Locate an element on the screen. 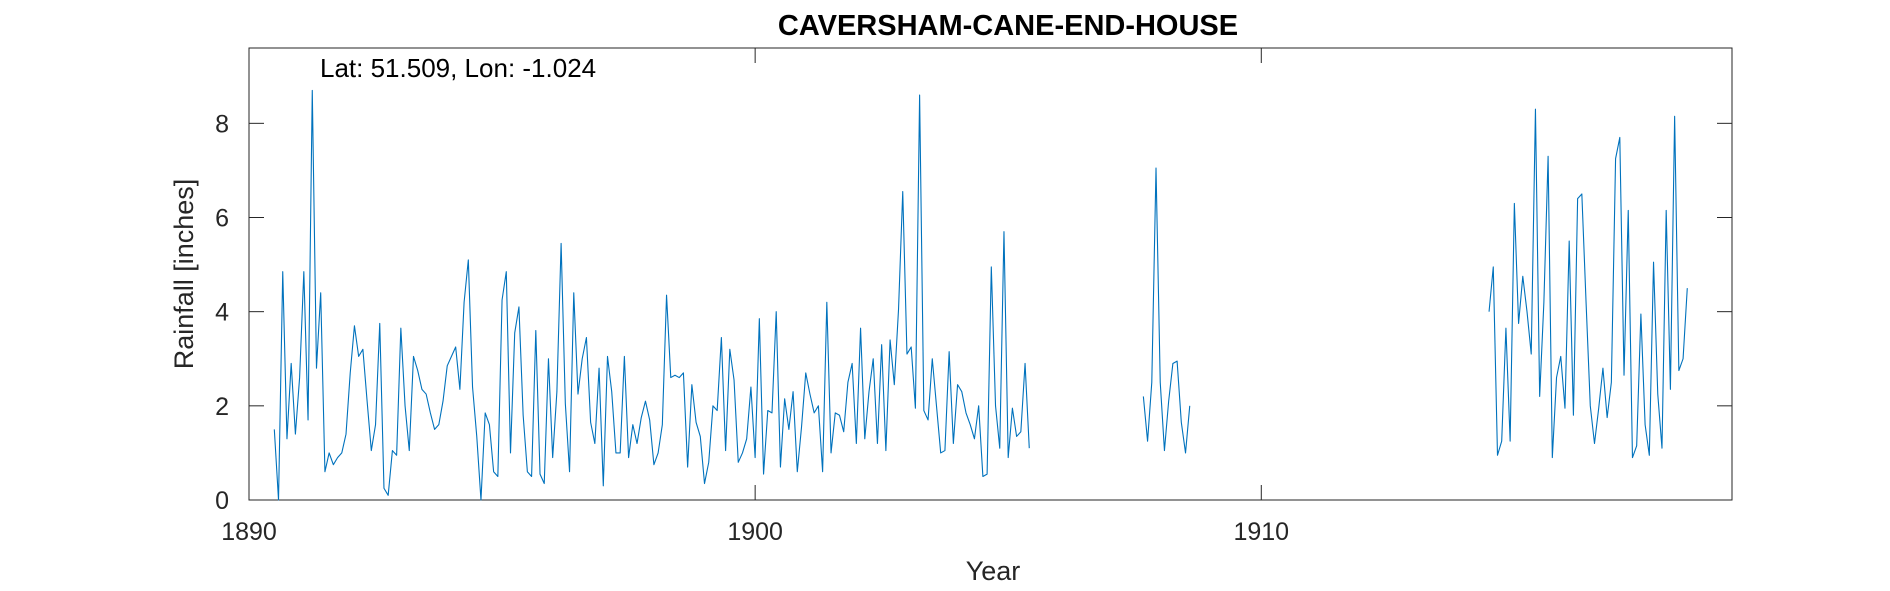 The width and height of the screenshot is (1890, 591). y-tick-label-4: 8 is located at coordinates (222, 124).